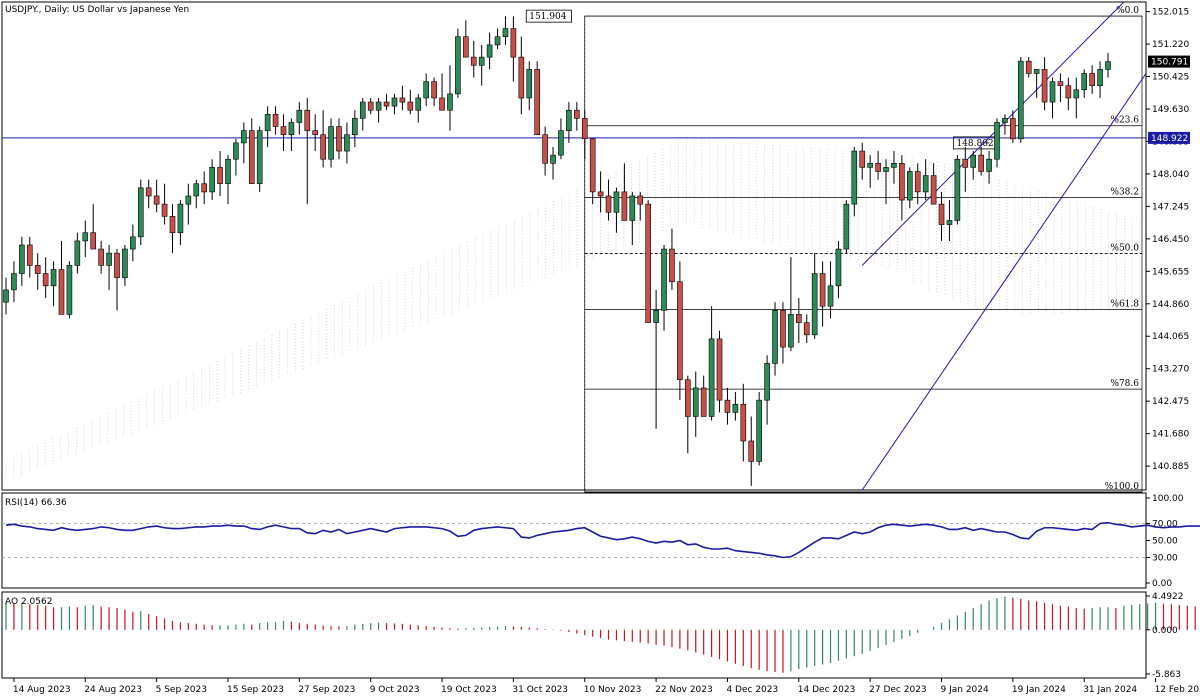 The image size is (1200, 700). Describe the element at coordinates (1170, 435) in the screenshot. I see `price-tick-label: 141.680` at that location.